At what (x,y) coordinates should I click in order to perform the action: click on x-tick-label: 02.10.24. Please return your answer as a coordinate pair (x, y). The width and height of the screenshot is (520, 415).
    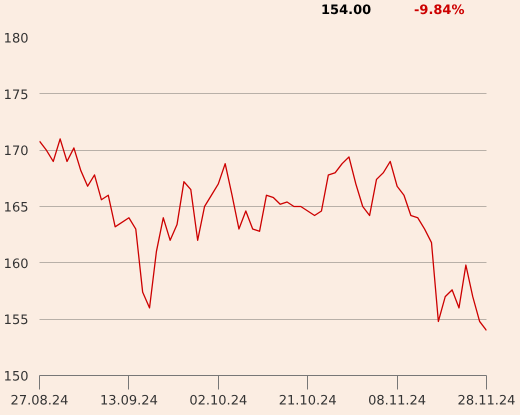
    Looking at the image, I should click on (218, 401).